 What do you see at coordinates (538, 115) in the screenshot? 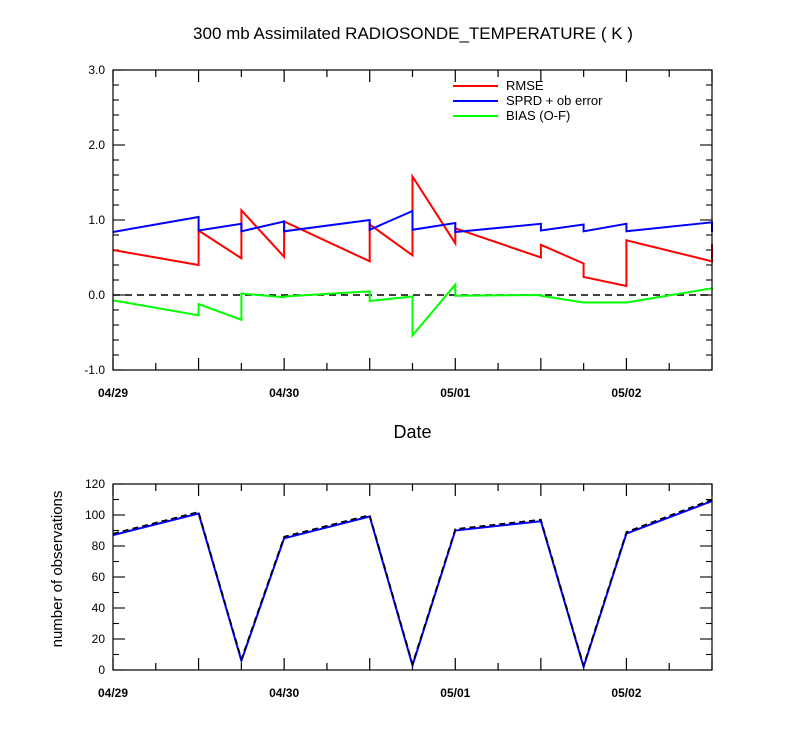
I see `legend-label: BIAS (O-F)` at bounding box center [538, 115].